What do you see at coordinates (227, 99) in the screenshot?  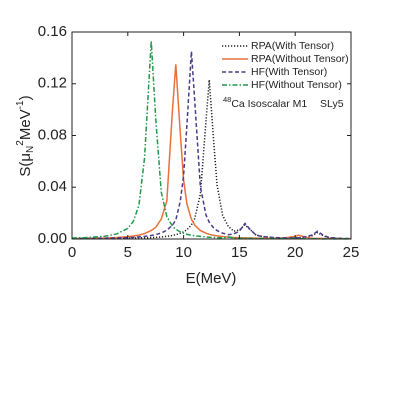 I see `annotation-sup: 48` at bounding box center [227, 99].